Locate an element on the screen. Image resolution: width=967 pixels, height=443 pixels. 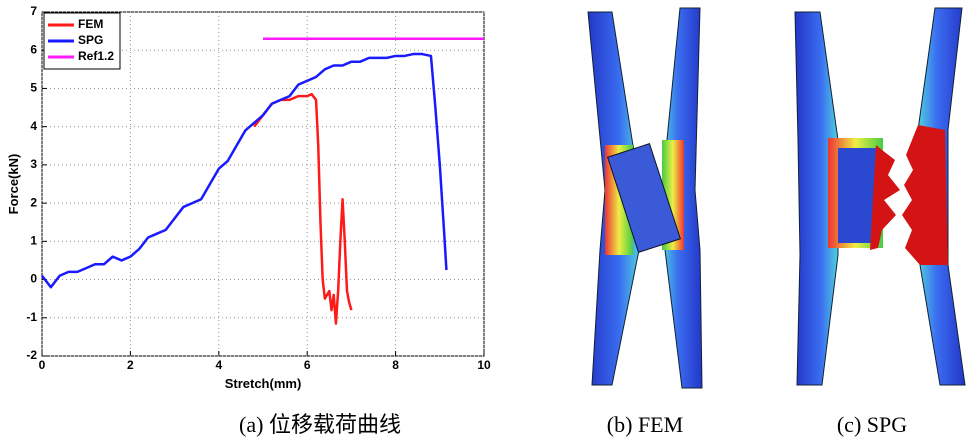
x-tick-label: 2 is located at coordinates (130, 365).